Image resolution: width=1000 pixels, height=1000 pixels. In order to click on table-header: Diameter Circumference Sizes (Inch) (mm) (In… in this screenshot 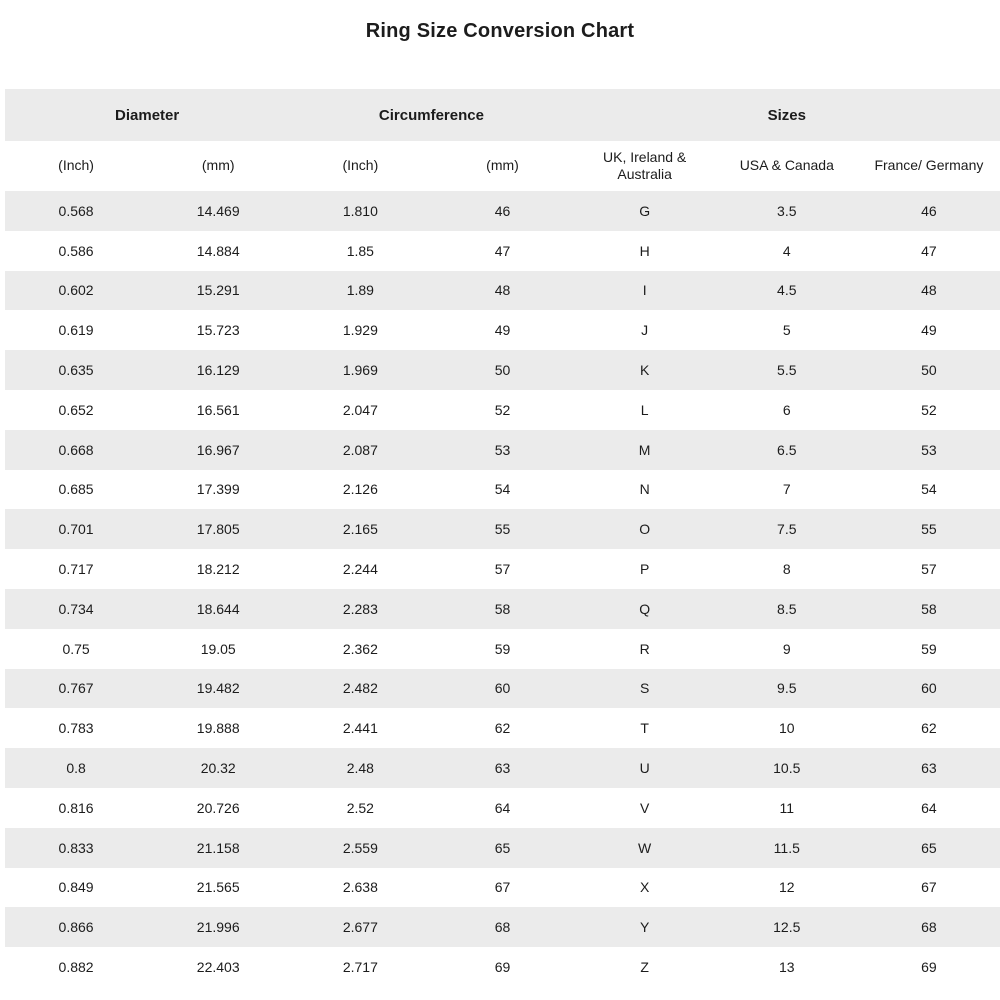, I will do `click(502, 140)`.